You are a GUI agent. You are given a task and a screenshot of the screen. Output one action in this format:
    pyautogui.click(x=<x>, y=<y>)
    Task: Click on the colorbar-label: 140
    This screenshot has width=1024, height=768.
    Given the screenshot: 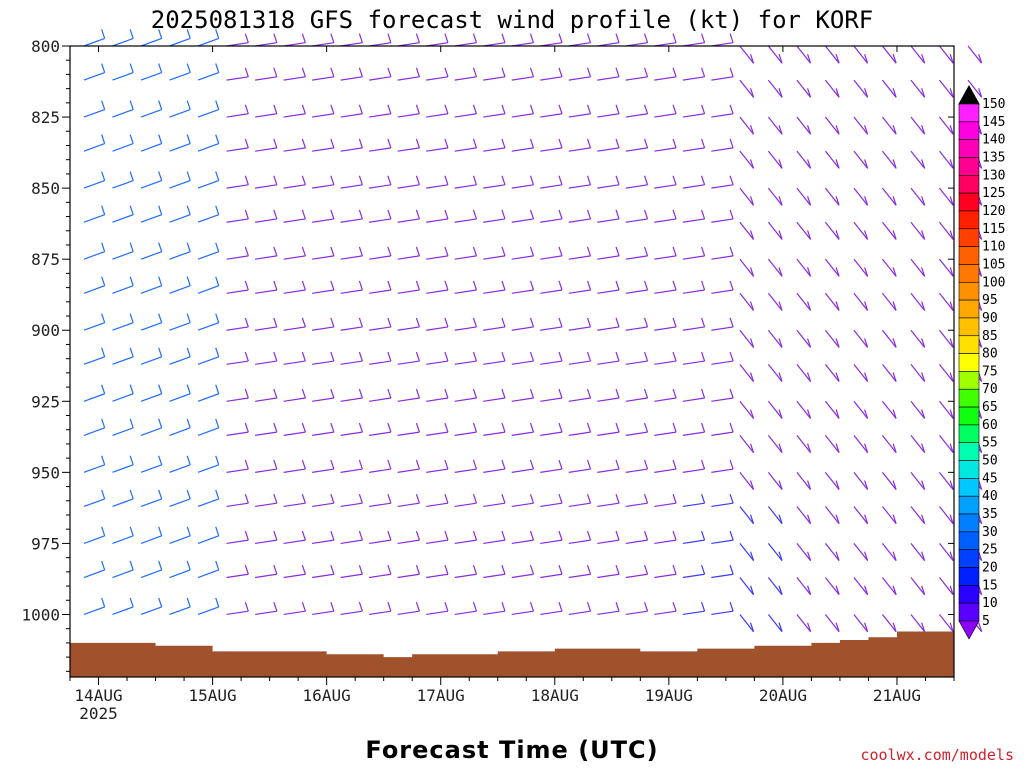 What is the action you would take?
    pyautogui.click(x=993, y=140)
    